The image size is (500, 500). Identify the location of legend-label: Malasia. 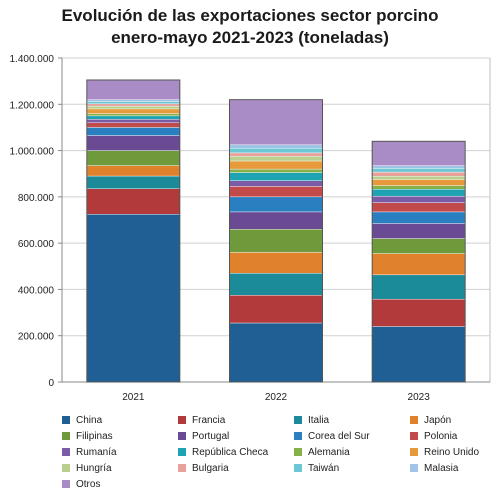
(441, 468).